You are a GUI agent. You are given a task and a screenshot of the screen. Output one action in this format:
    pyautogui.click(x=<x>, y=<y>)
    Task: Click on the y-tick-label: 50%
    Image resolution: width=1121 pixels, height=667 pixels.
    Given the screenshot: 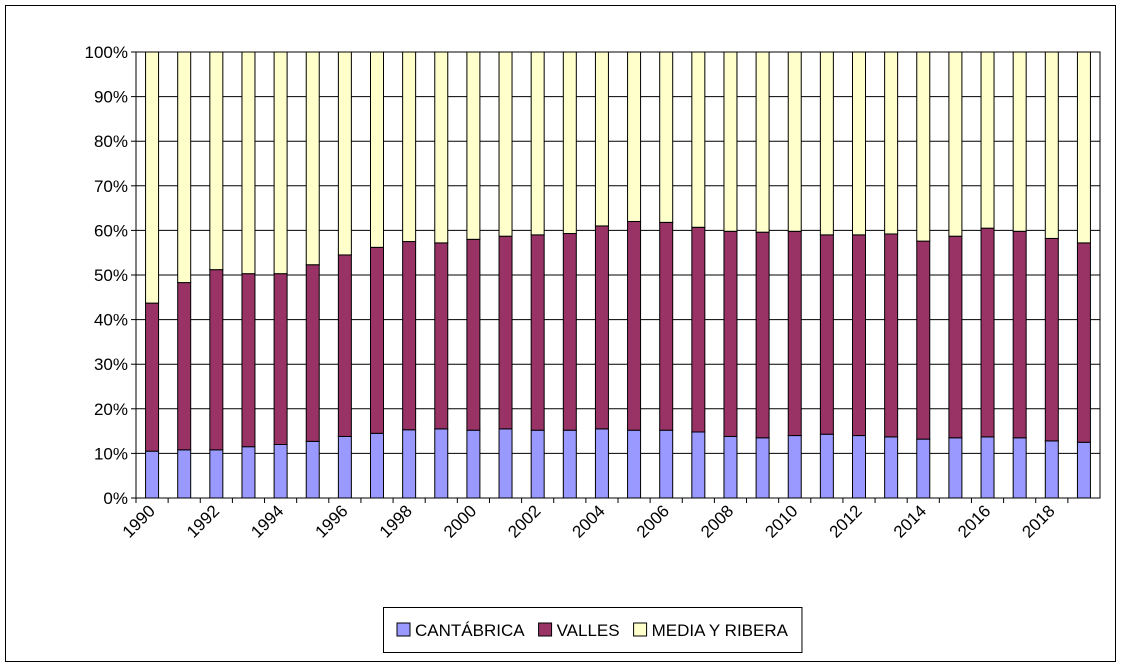 What is the action you would take?
    pyautogui.click(x=111, y=275)
    